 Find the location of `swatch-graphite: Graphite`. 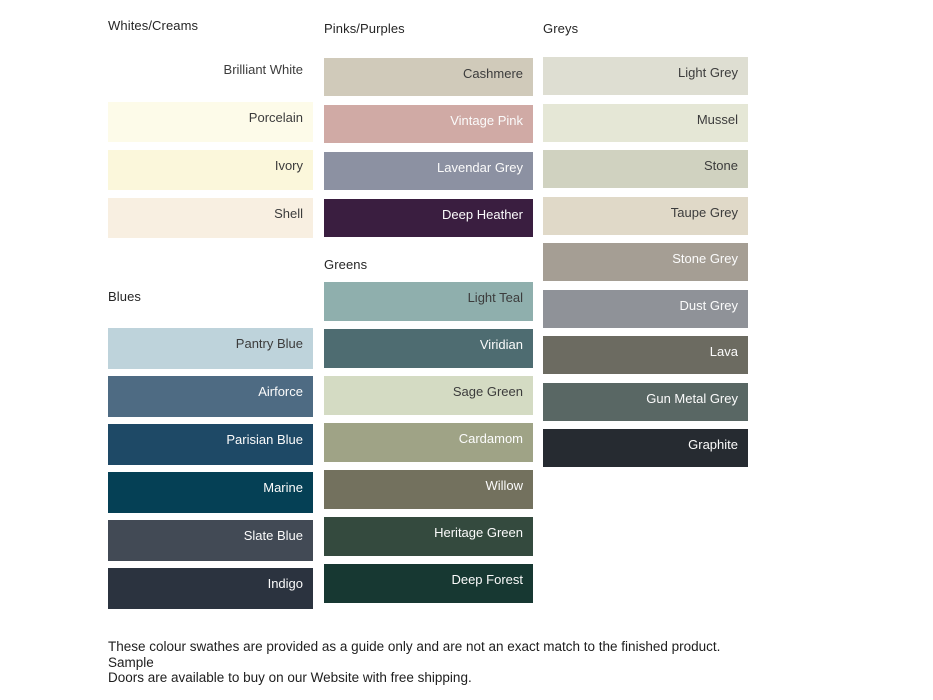

swatch-graphite: Graphite is located at coordinates (645, 448).